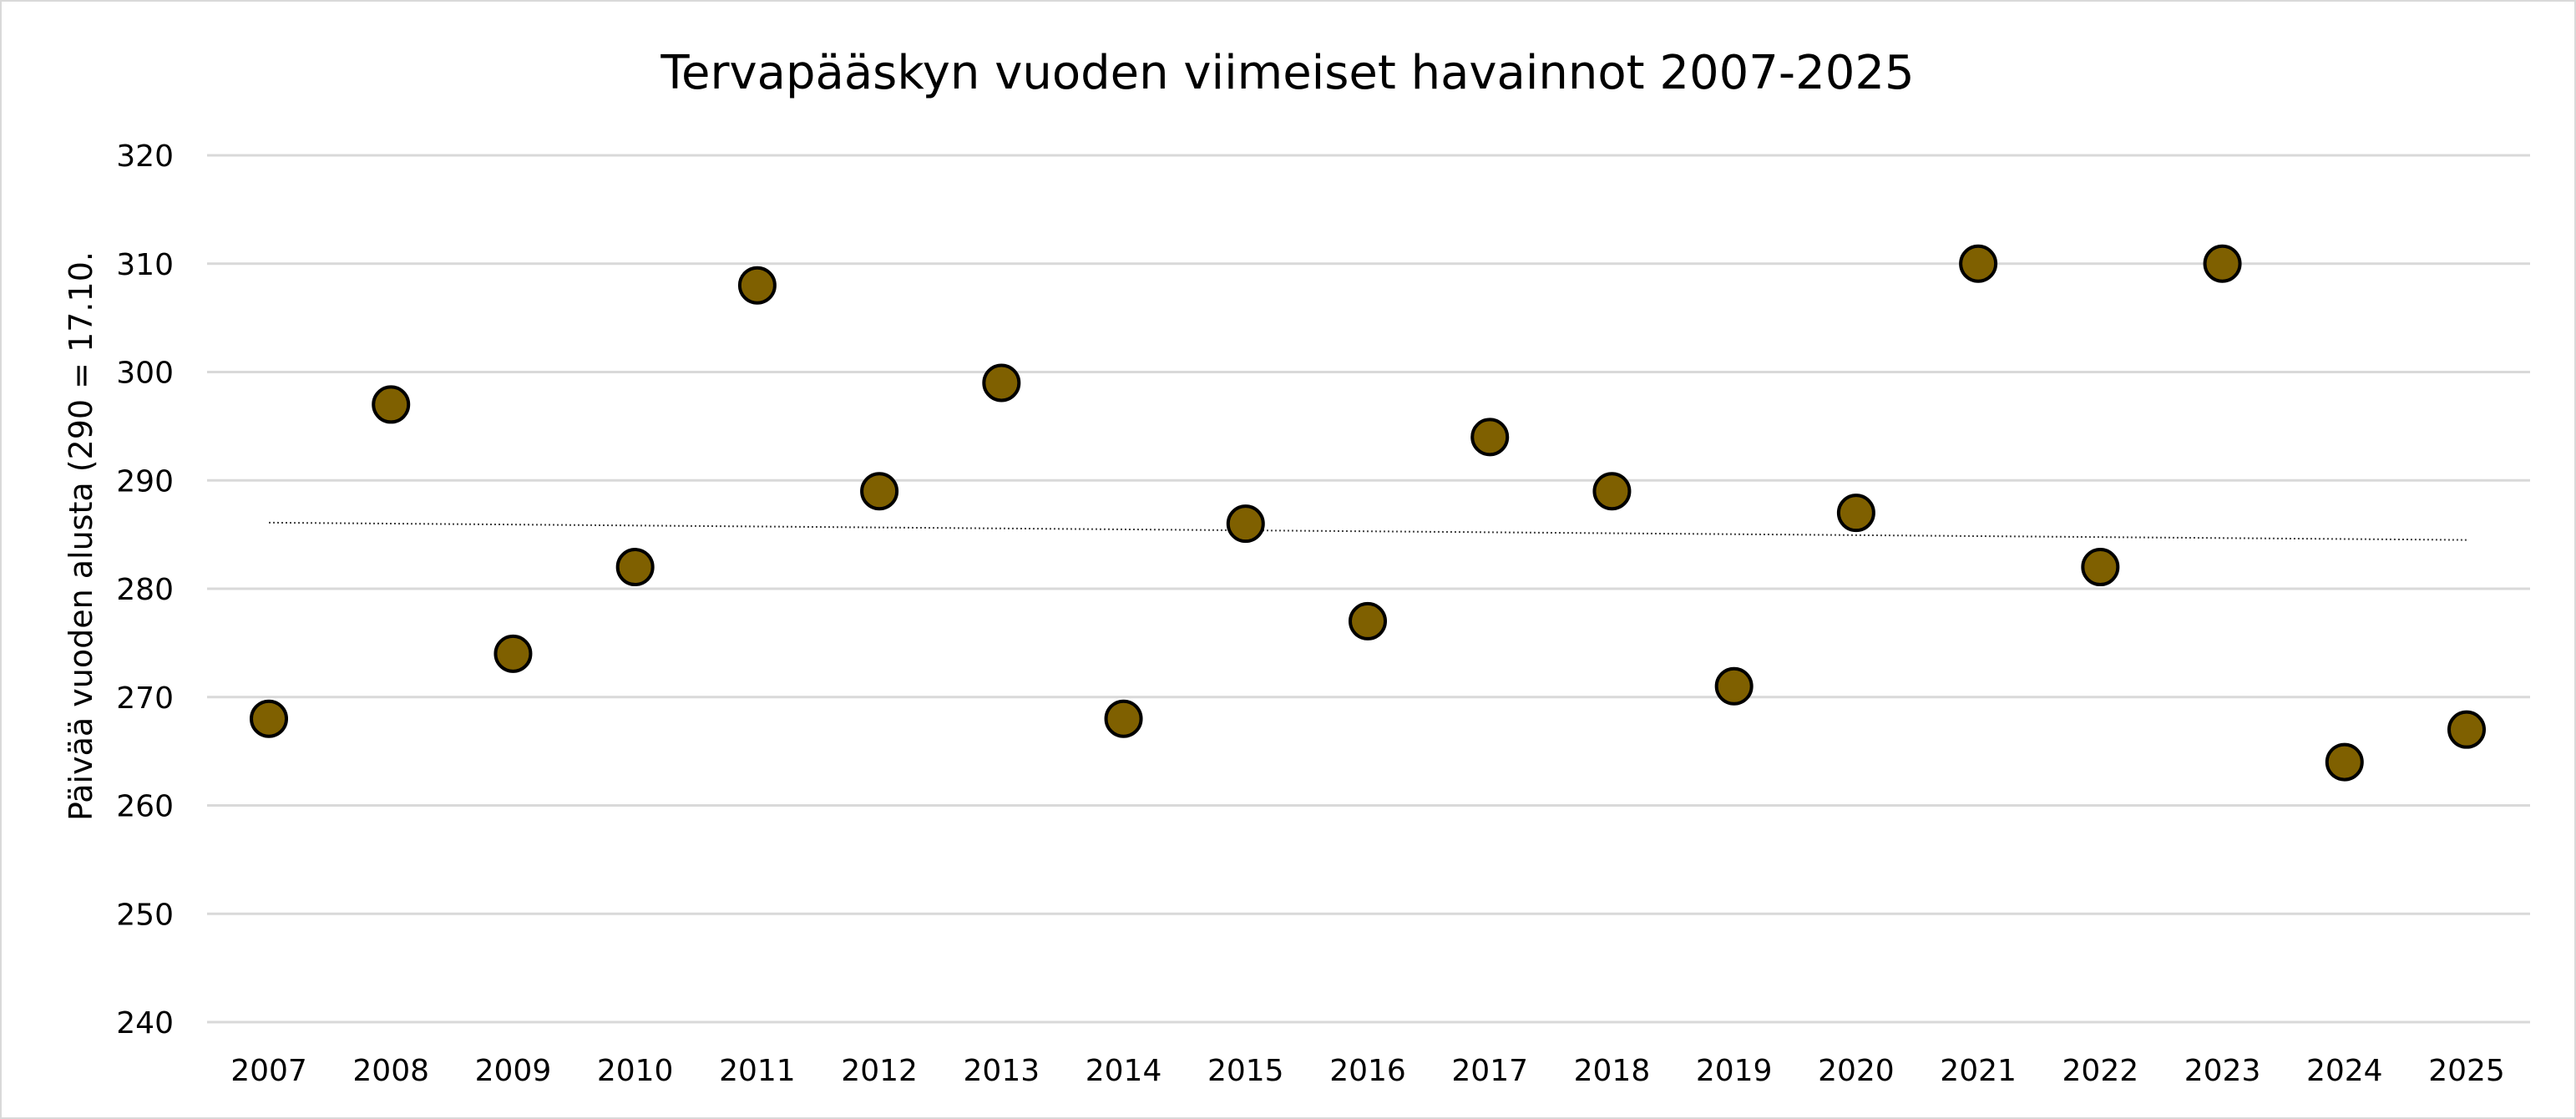 This screenshot has height=1119, width=2576. Describe the element at coordinates (1489, 1071) in the screenshot. I see `x-tick-label: 2017` at that location.